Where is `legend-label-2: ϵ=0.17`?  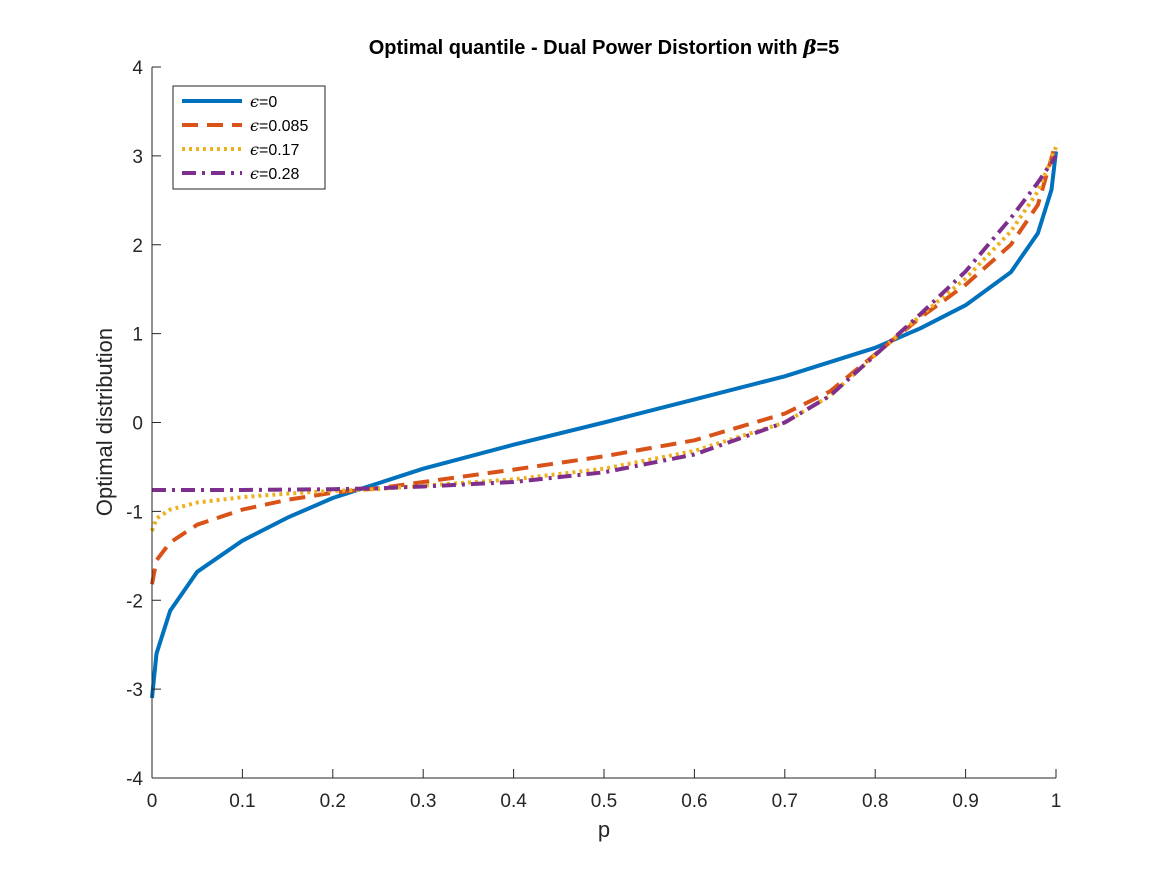 legend-label-2: ϵ=0.17 is located at coordinates (275, 149).